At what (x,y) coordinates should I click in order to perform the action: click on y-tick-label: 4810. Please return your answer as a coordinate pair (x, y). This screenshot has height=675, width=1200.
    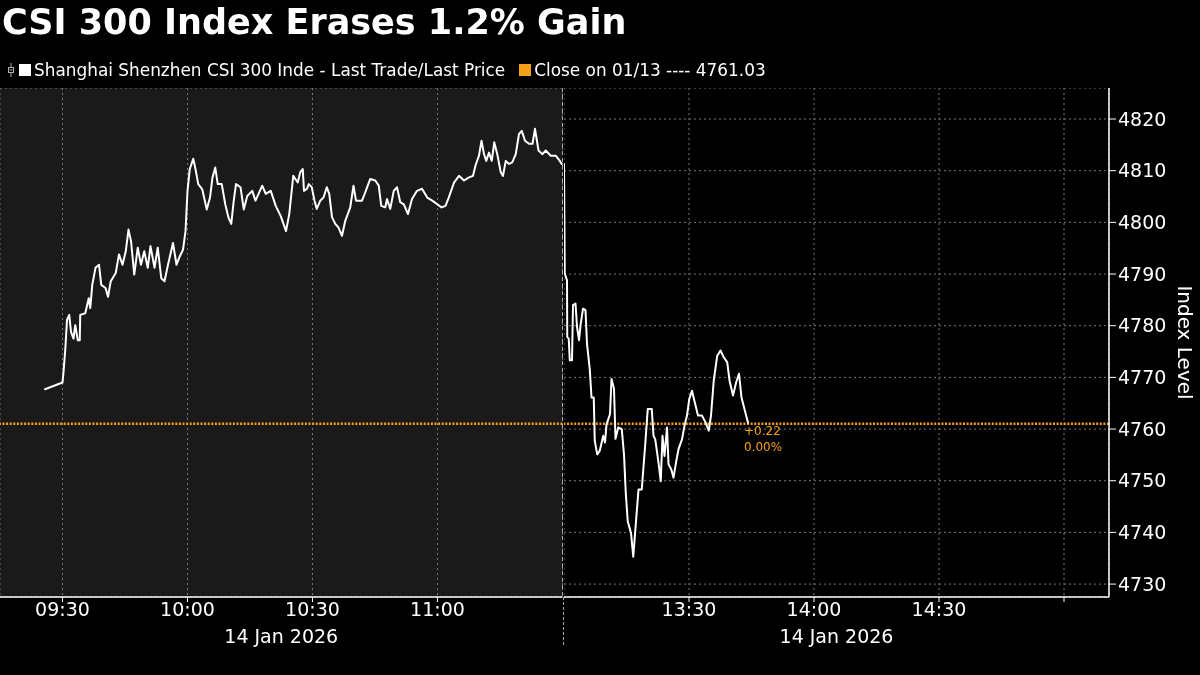
    Looking at the image, I should click on (1141, 170).